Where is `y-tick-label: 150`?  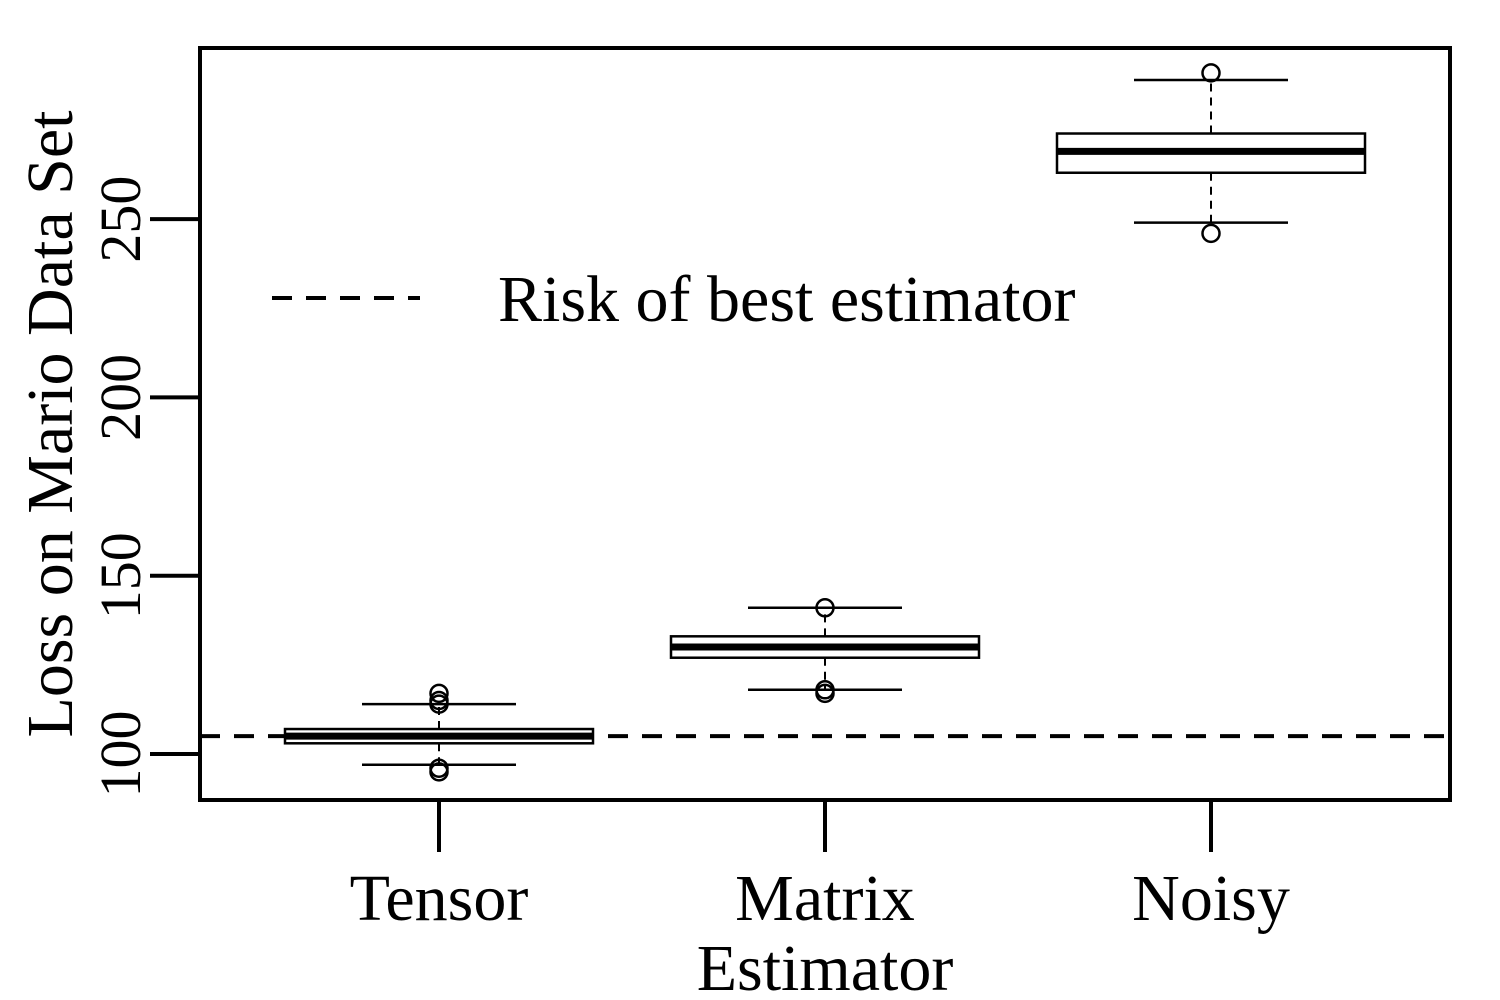
y-tick-label: 150 is located at coordinates (120, 575).